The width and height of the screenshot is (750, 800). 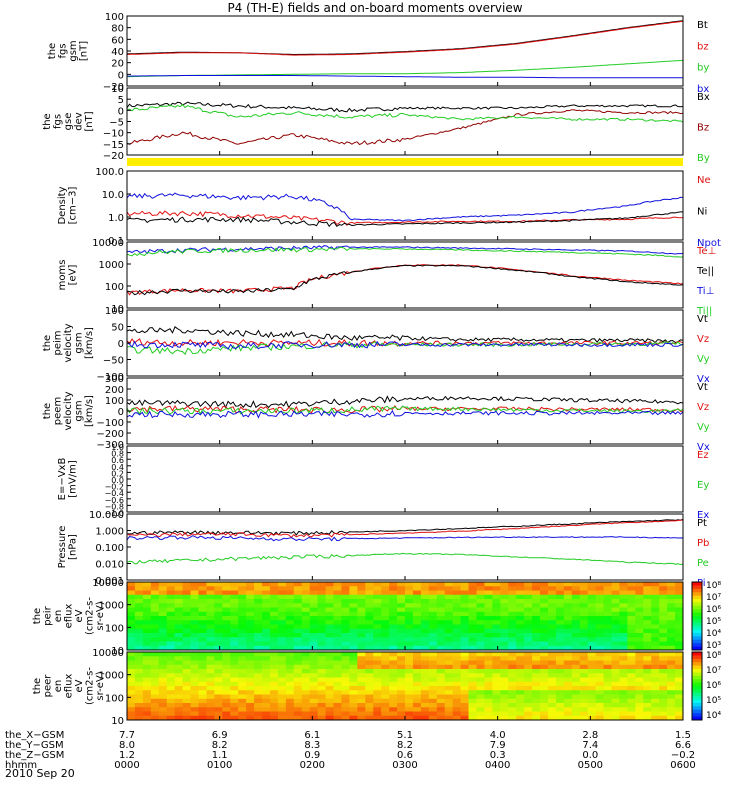 I want to click on y-axis-label: sr-eV), so click(x=100, y=615).